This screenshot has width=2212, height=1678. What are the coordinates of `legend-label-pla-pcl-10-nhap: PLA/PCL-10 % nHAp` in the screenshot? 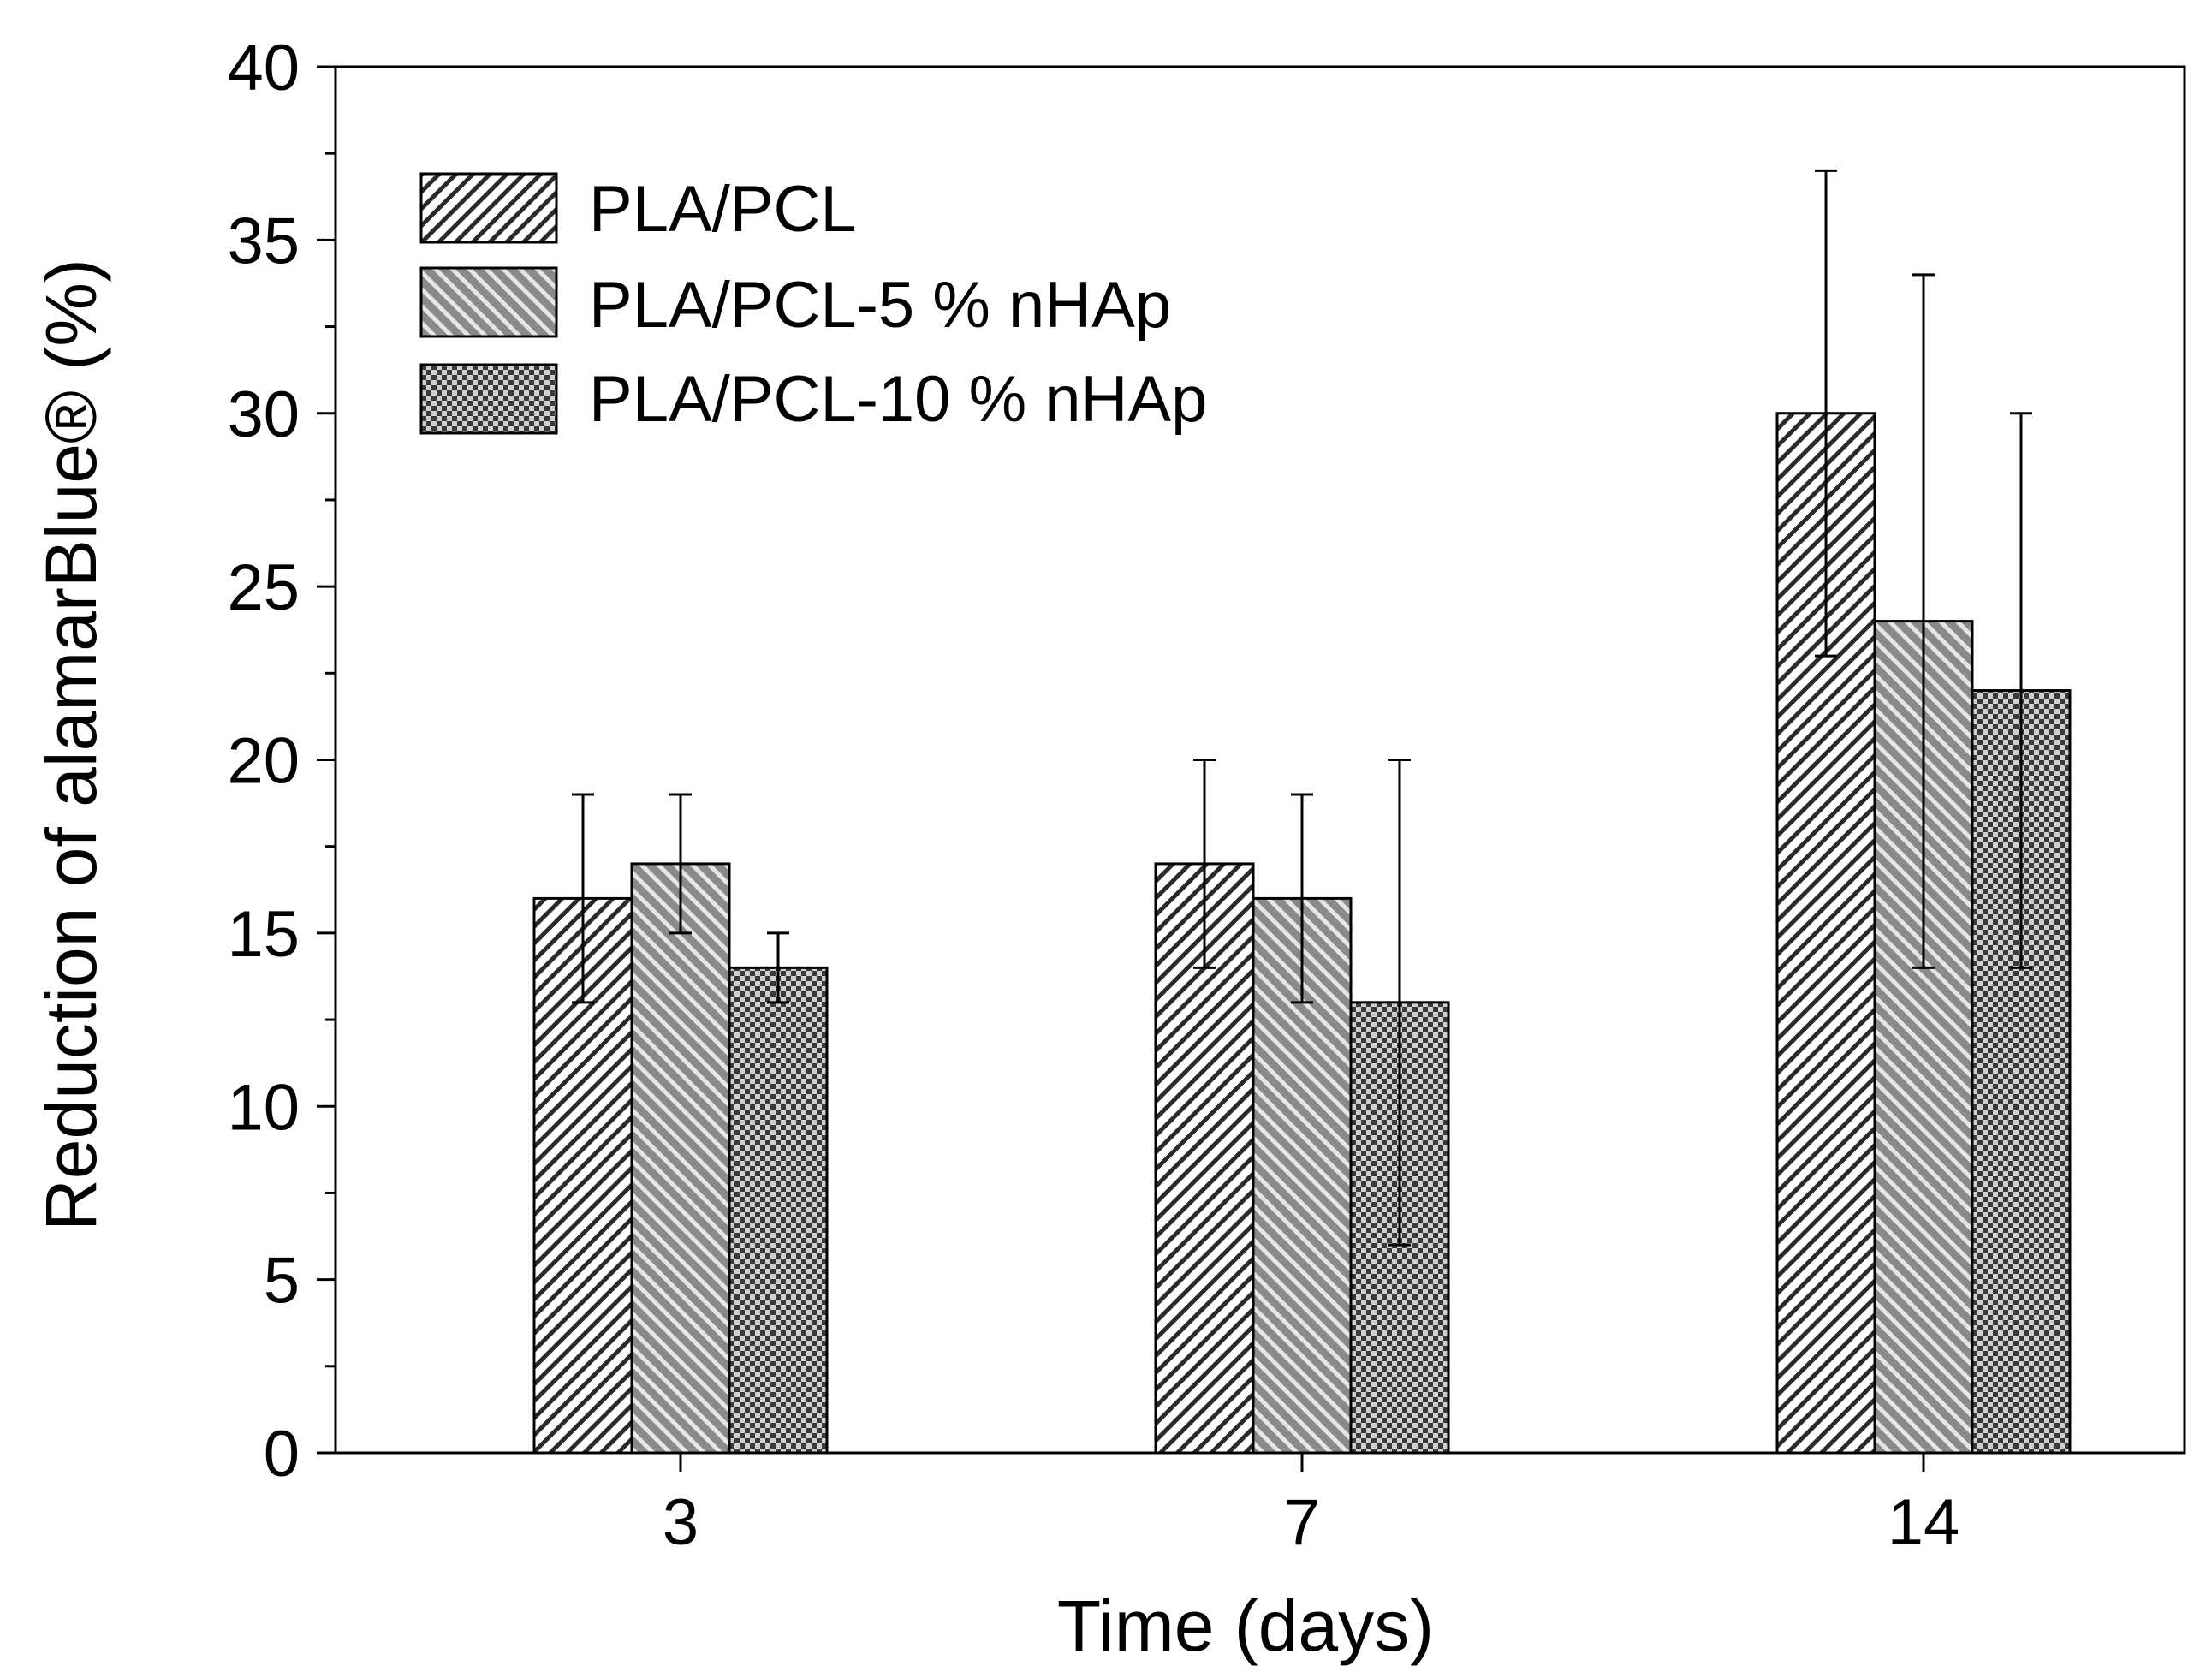 It's located at (898, 399).